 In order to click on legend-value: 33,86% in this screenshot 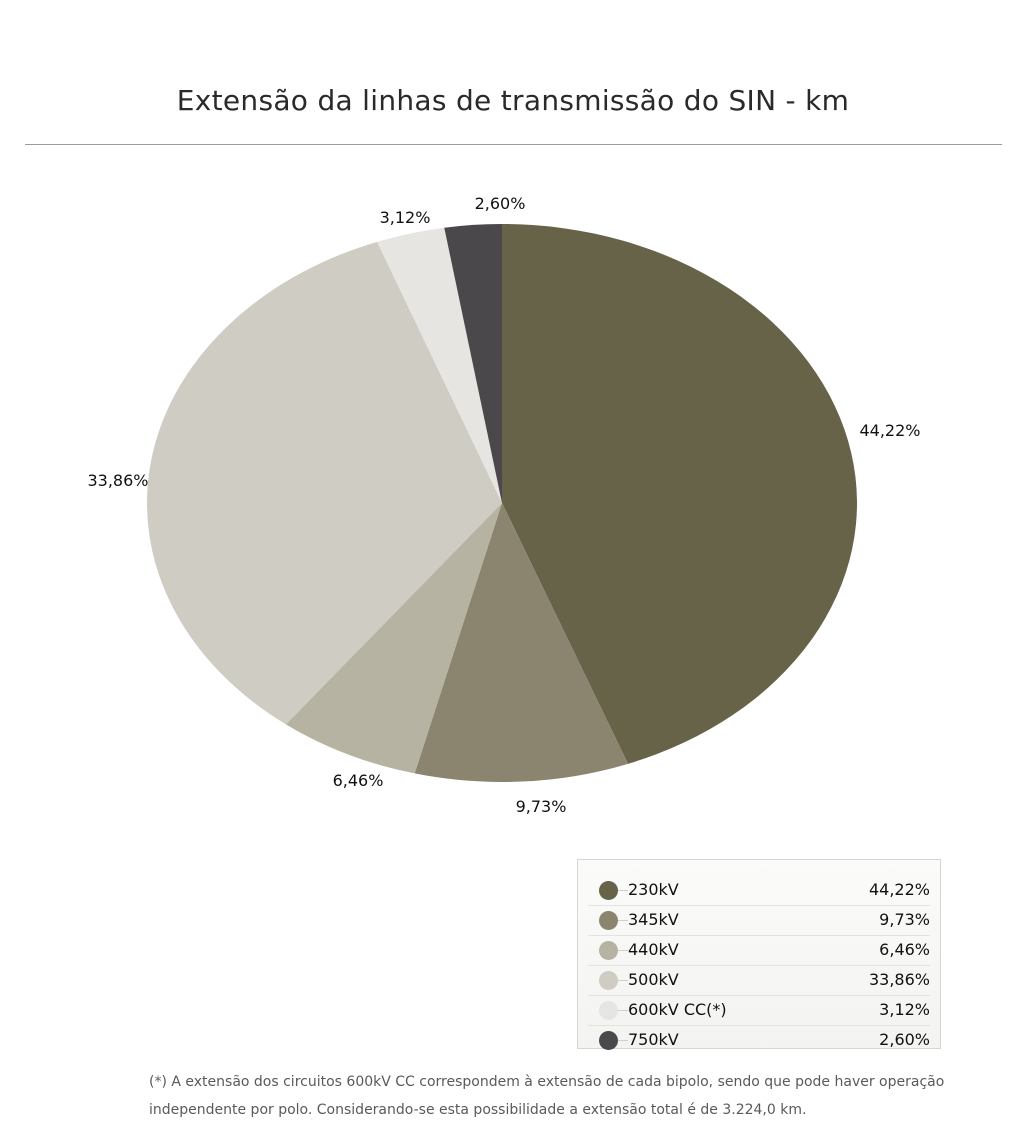, I will do `click(899, 979)`.